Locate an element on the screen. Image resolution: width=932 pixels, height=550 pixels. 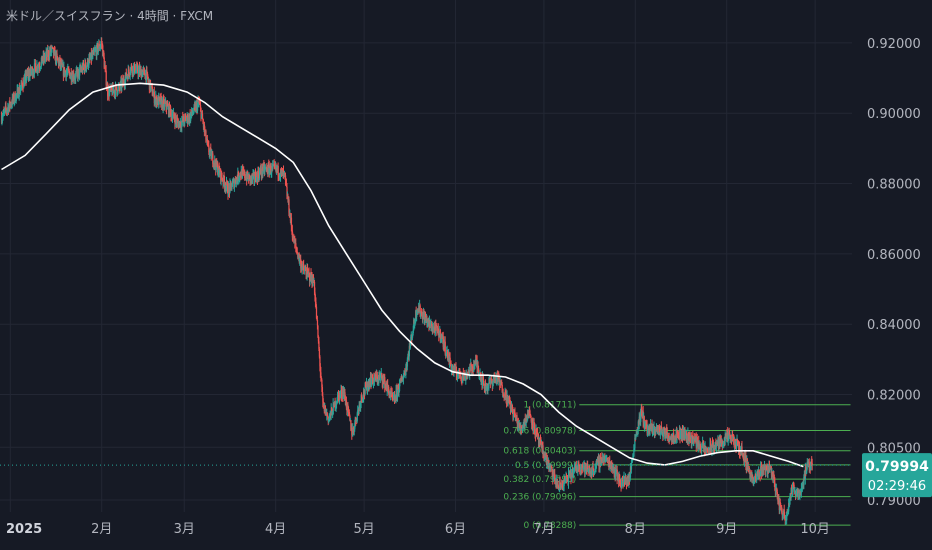
y-tick-label: 0.88000 is located at coordinates (894, 185).